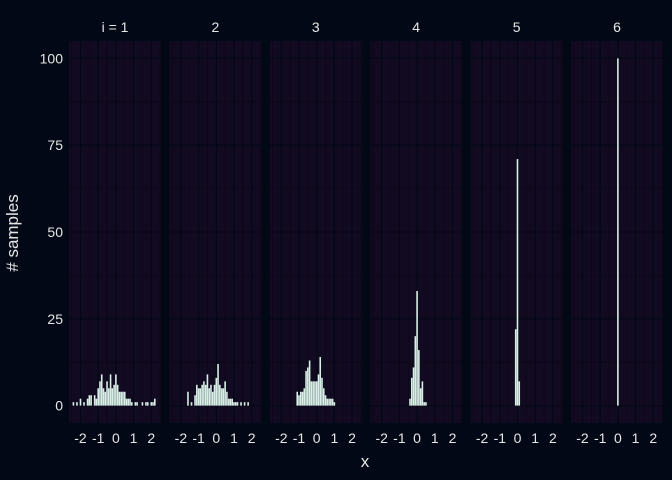 The height and width of the screenshot is (480, 672). I want to click on y-tick-label: 50, so click(55, 232).